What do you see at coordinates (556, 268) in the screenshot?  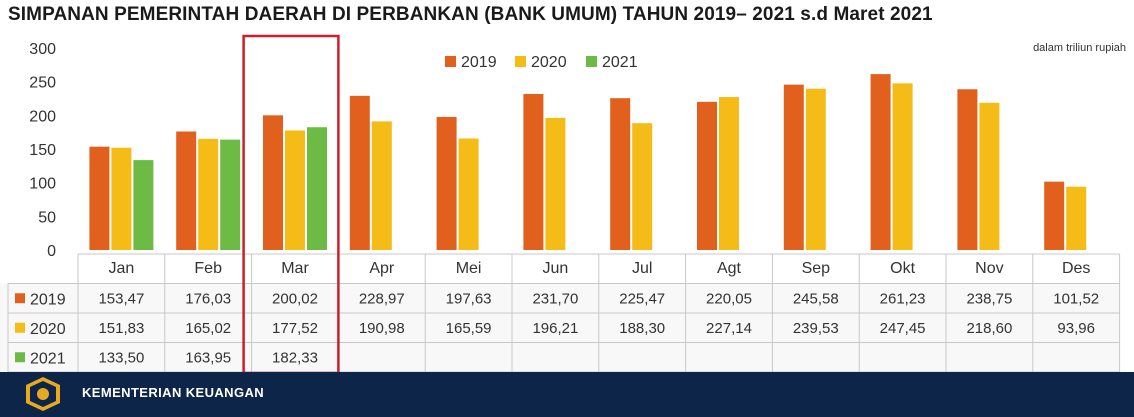 I see `category-label: Jun` at bounding box center [556, 268].